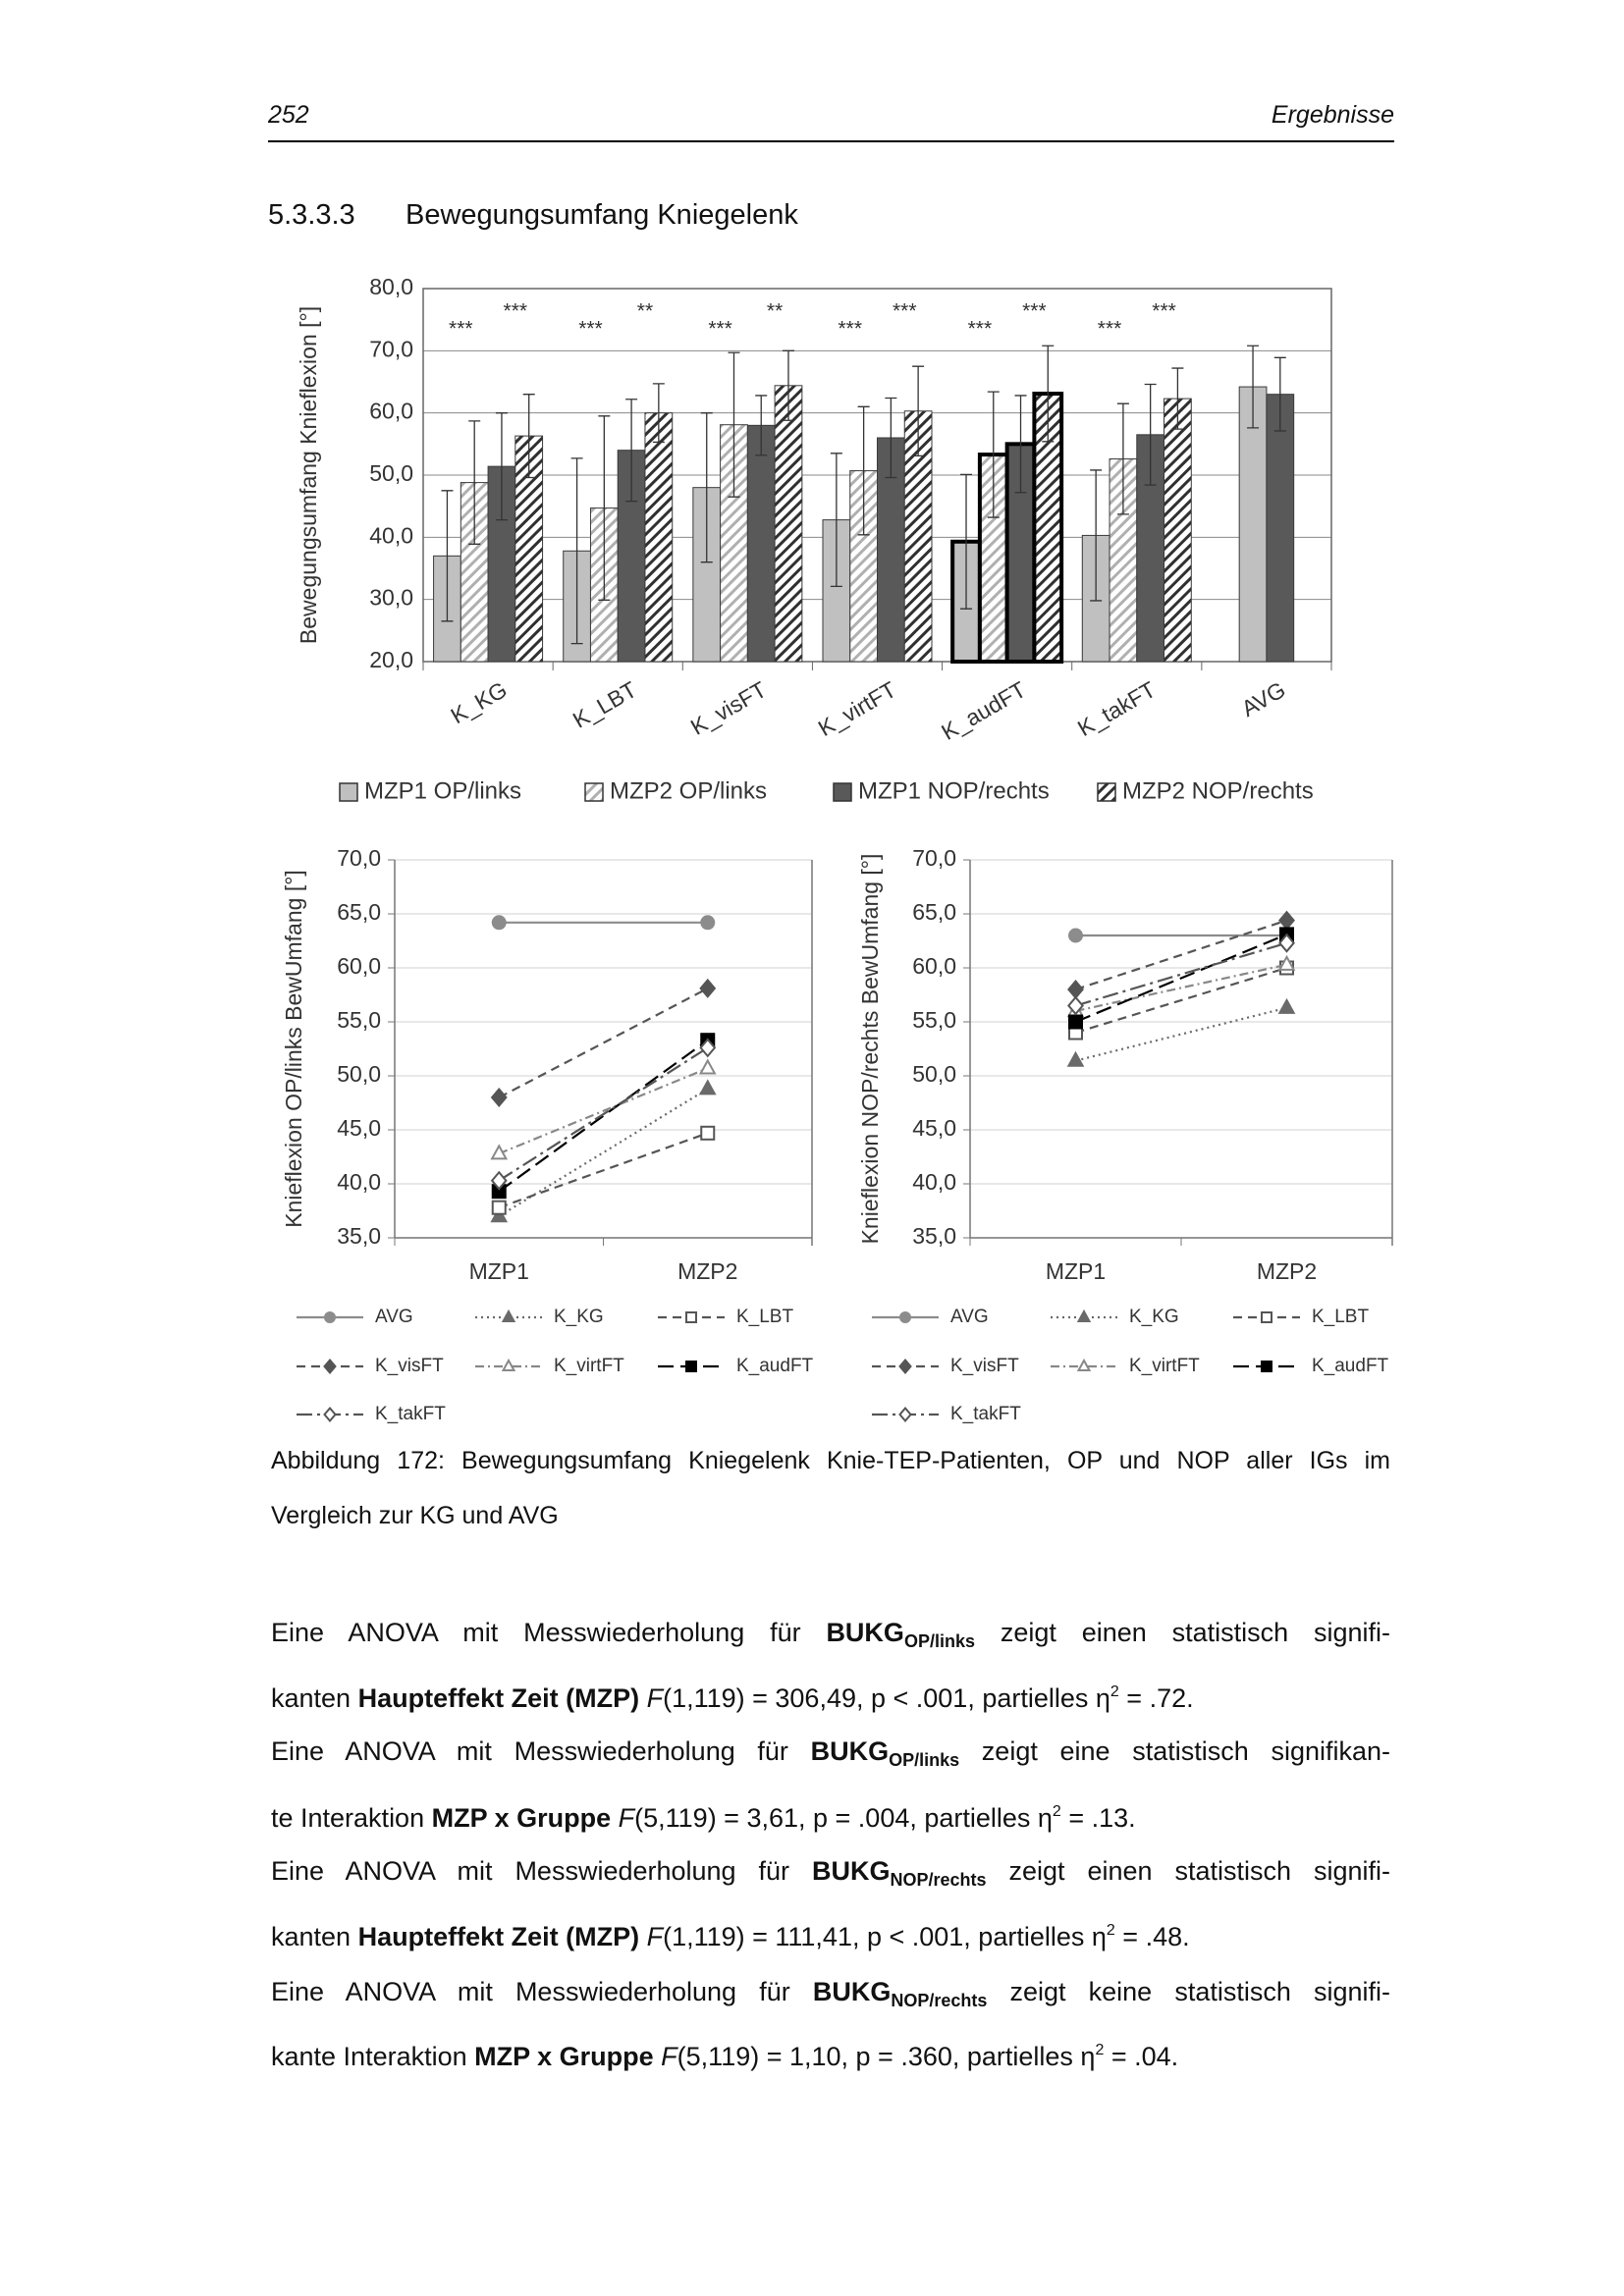 This screenshot has height=2296, width=1624. I want to click on y-tick-label: 65,0, so click(934, 912).